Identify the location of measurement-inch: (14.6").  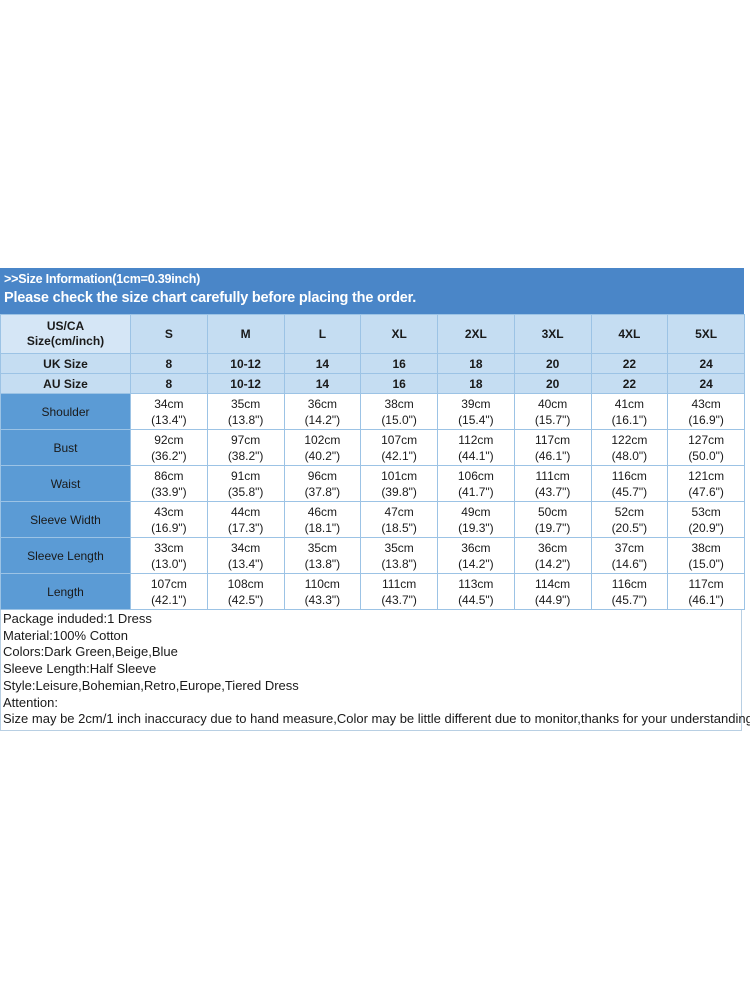
(629, 563).